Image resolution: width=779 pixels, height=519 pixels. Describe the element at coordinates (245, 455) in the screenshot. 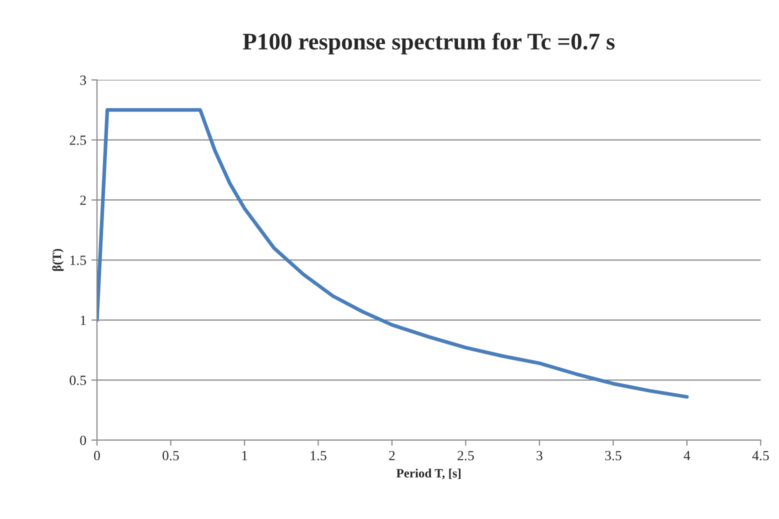

I see `x-tick-label: 1` at that location.